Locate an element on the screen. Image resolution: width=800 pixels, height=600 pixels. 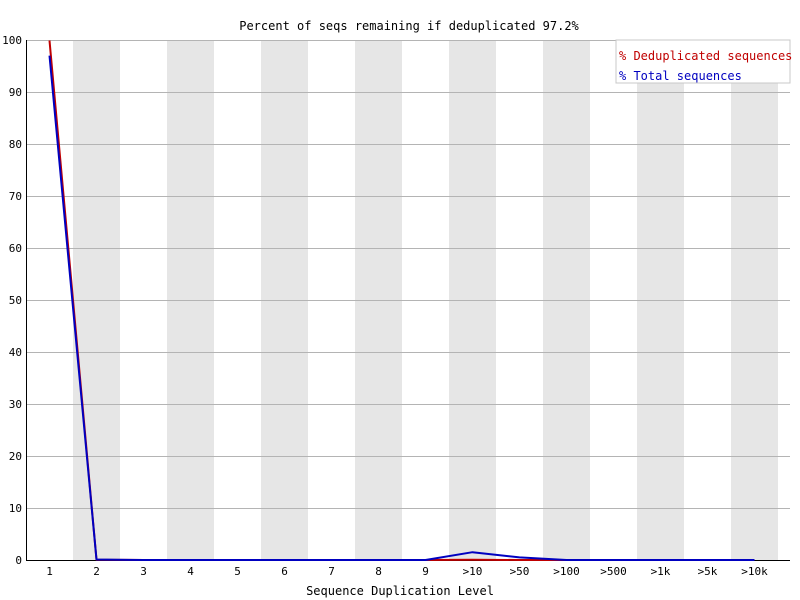
y-tick-label: 30 is located at coordinates (15, 404).